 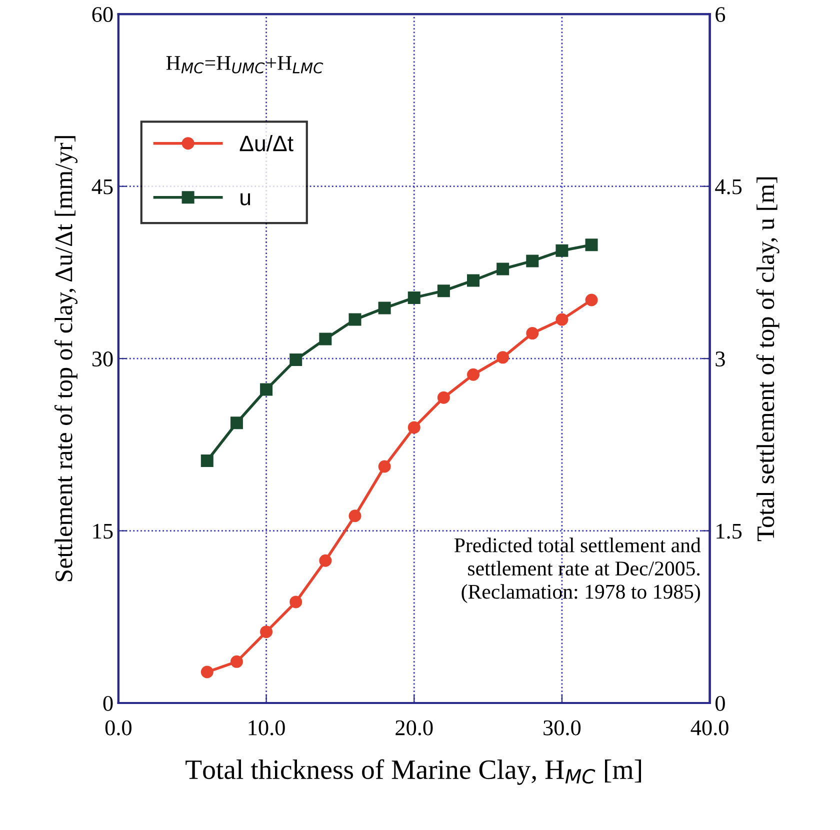 What do you see at coordinates (562, 728) in the screenshot?
I see `x-tick-label: 30.0` at bounding box center [562, 728].